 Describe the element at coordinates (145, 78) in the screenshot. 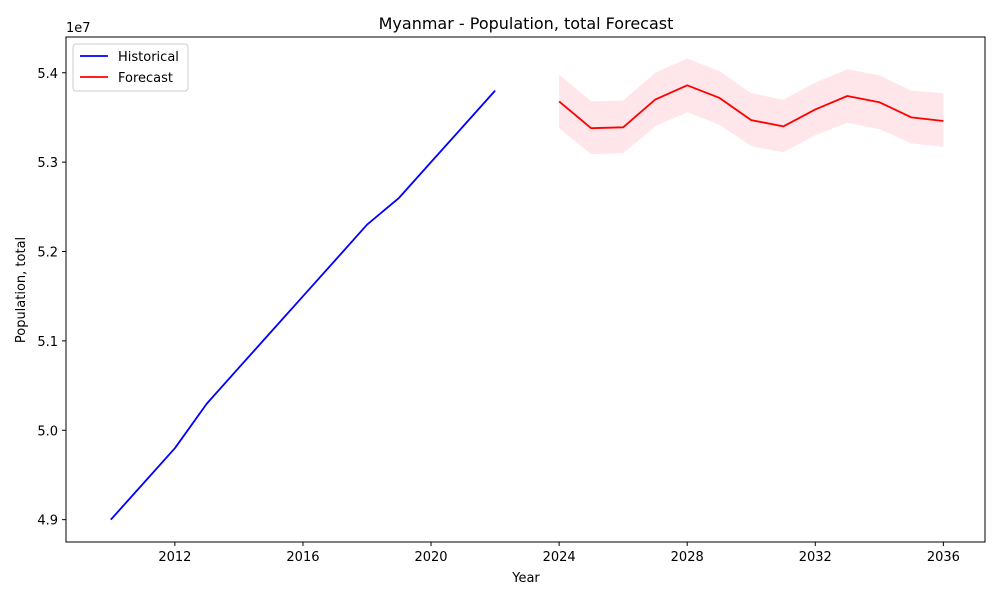

I see `legend-forecast-label: Forecast` at that location.